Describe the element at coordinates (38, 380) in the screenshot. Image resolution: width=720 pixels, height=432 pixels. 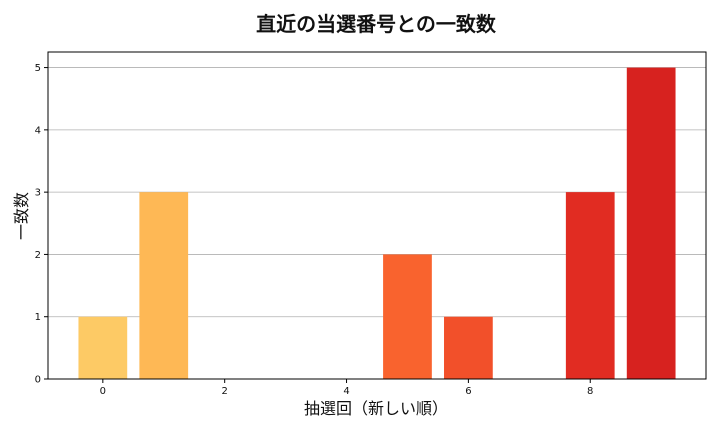
I see `y-tick-label: 0` at that location.